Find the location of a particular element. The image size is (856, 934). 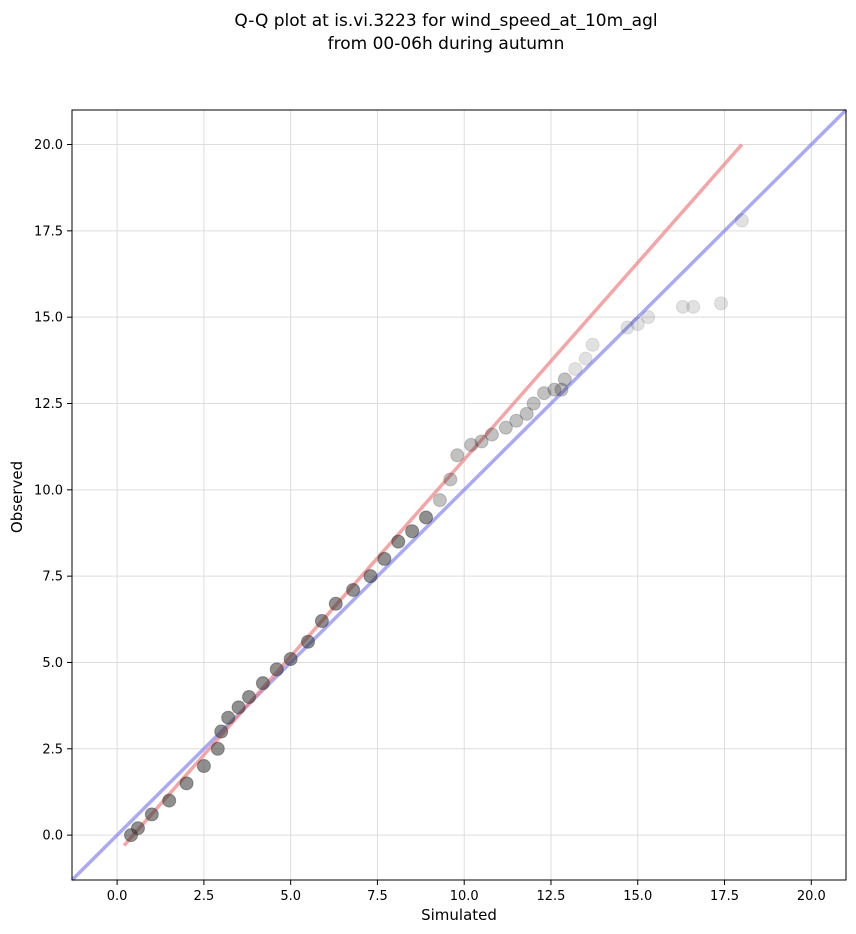

y-tick-label: 17.5 is located at coordinates (48, 231).